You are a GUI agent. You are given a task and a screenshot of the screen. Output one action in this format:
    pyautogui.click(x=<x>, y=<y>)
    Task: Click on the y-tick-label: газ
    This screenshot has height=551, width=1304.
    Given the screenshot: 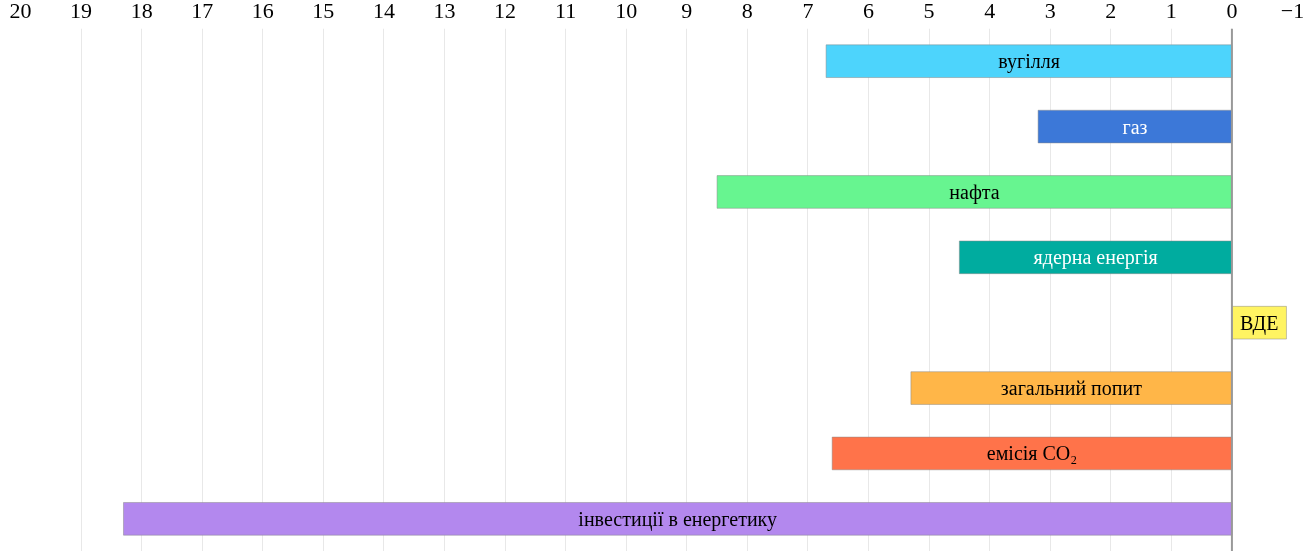 What is the action you would take?
    pyautogui.click(x=1135, y=126)
    